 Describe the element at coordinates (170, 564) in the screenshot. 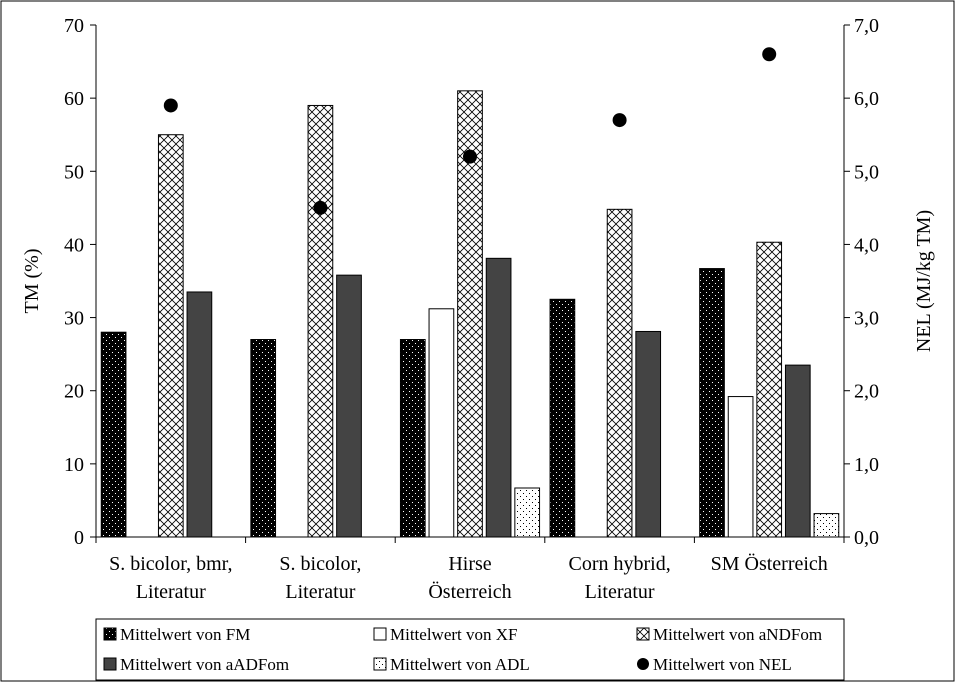

I see `x-tick-label: S. bicolor, bmr,` at that location.